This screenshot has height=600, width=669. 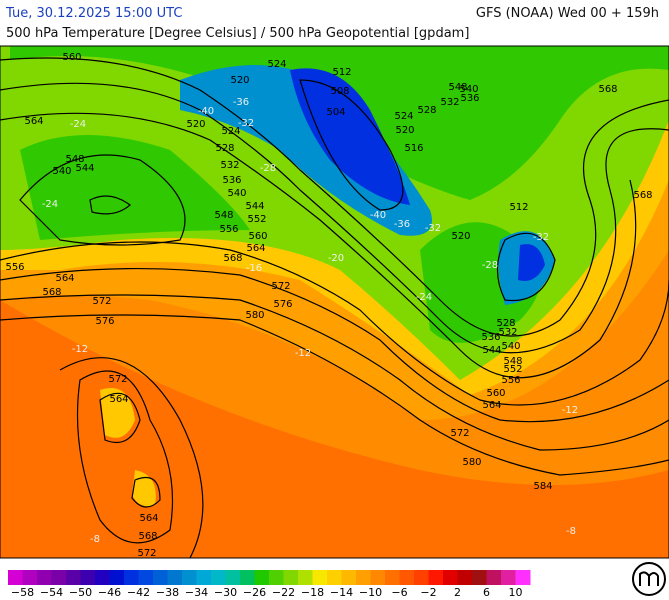 What do you see at coordinates (341, 592) in the screenshot?
I see `colorbar-label: −14` at bounding box center [341, 592].